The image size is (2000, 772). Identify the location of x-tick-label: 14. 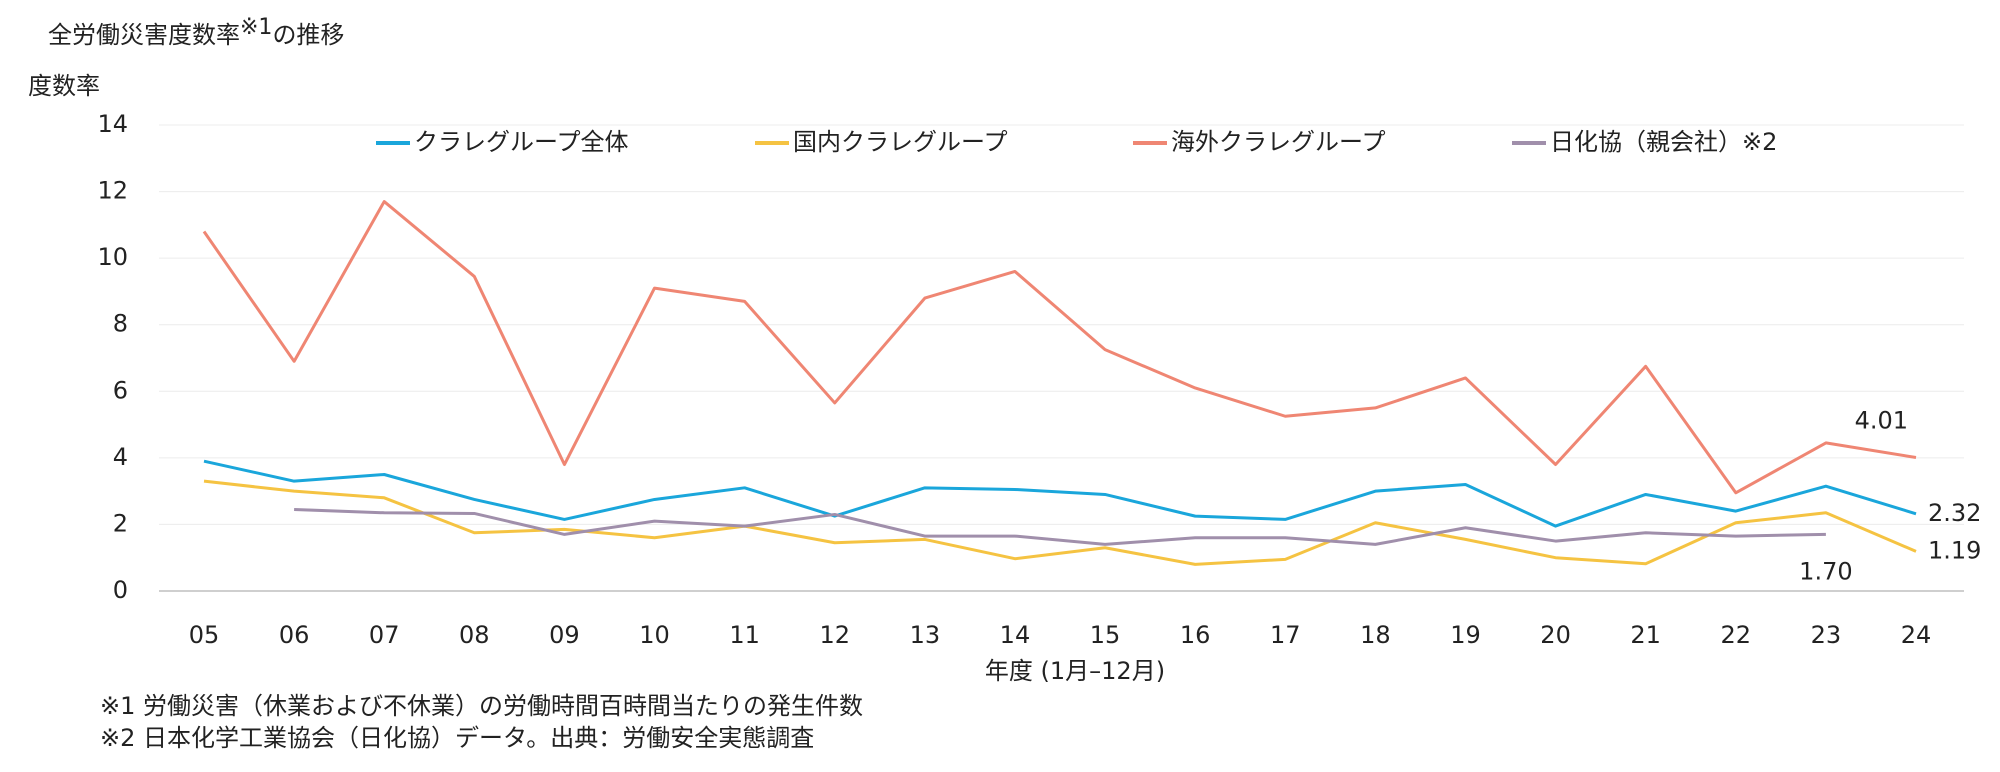
(1015, 635).